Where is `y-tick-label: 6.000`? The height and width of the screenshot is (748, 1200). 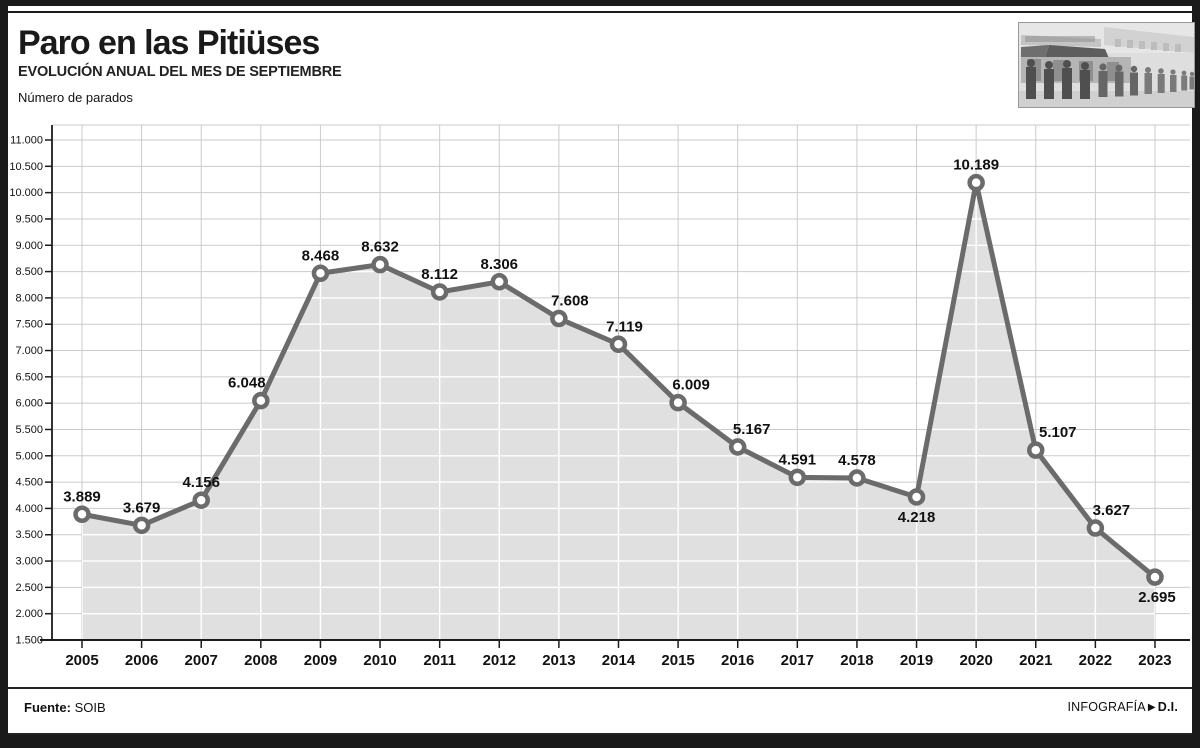
y-tick-label: 6.000 is located at coordinates (29, 404).